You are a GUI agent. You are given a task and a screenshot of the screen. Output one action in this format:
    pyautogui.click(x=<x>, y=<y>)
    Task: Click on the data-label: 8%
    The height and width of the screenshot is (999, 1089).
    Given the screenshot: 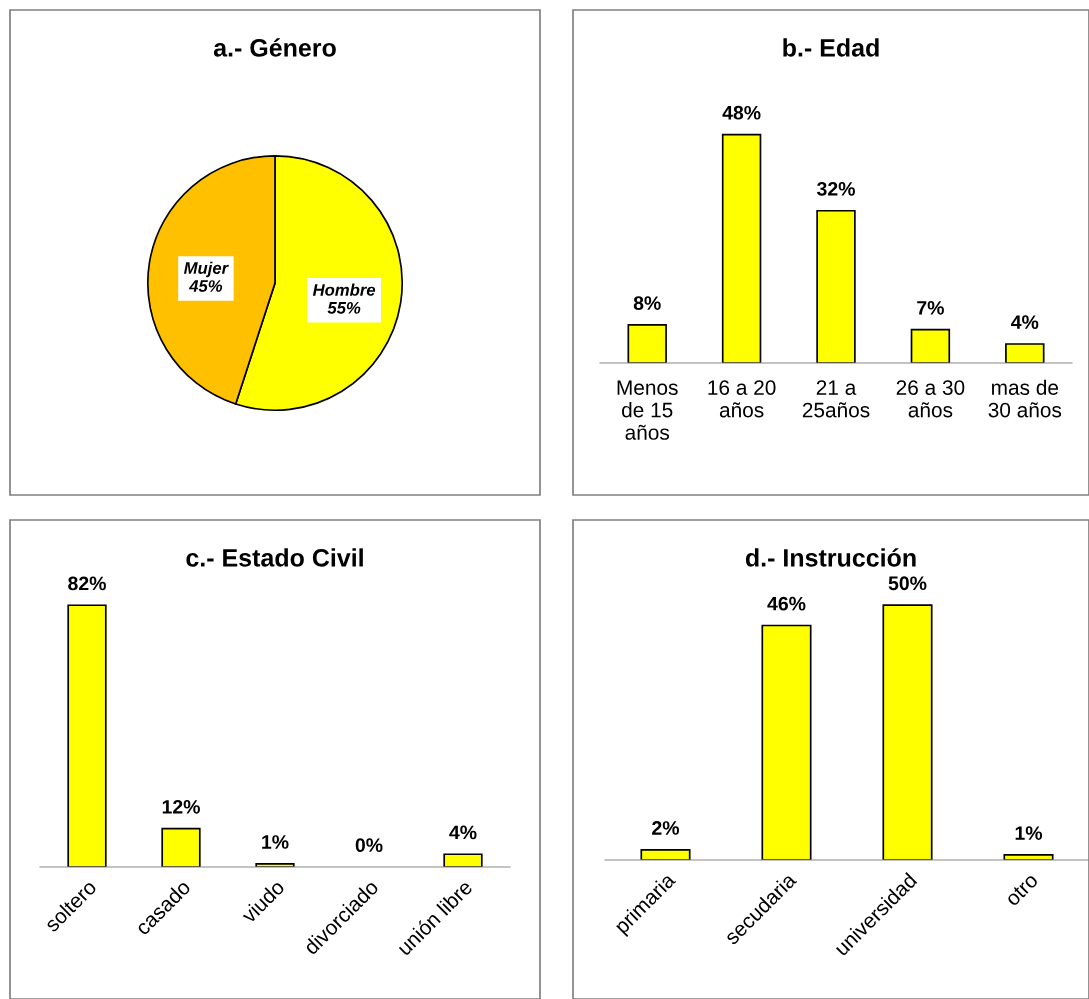 What is the action you would take?
    pyautogui.click(x=647, y=303)
    